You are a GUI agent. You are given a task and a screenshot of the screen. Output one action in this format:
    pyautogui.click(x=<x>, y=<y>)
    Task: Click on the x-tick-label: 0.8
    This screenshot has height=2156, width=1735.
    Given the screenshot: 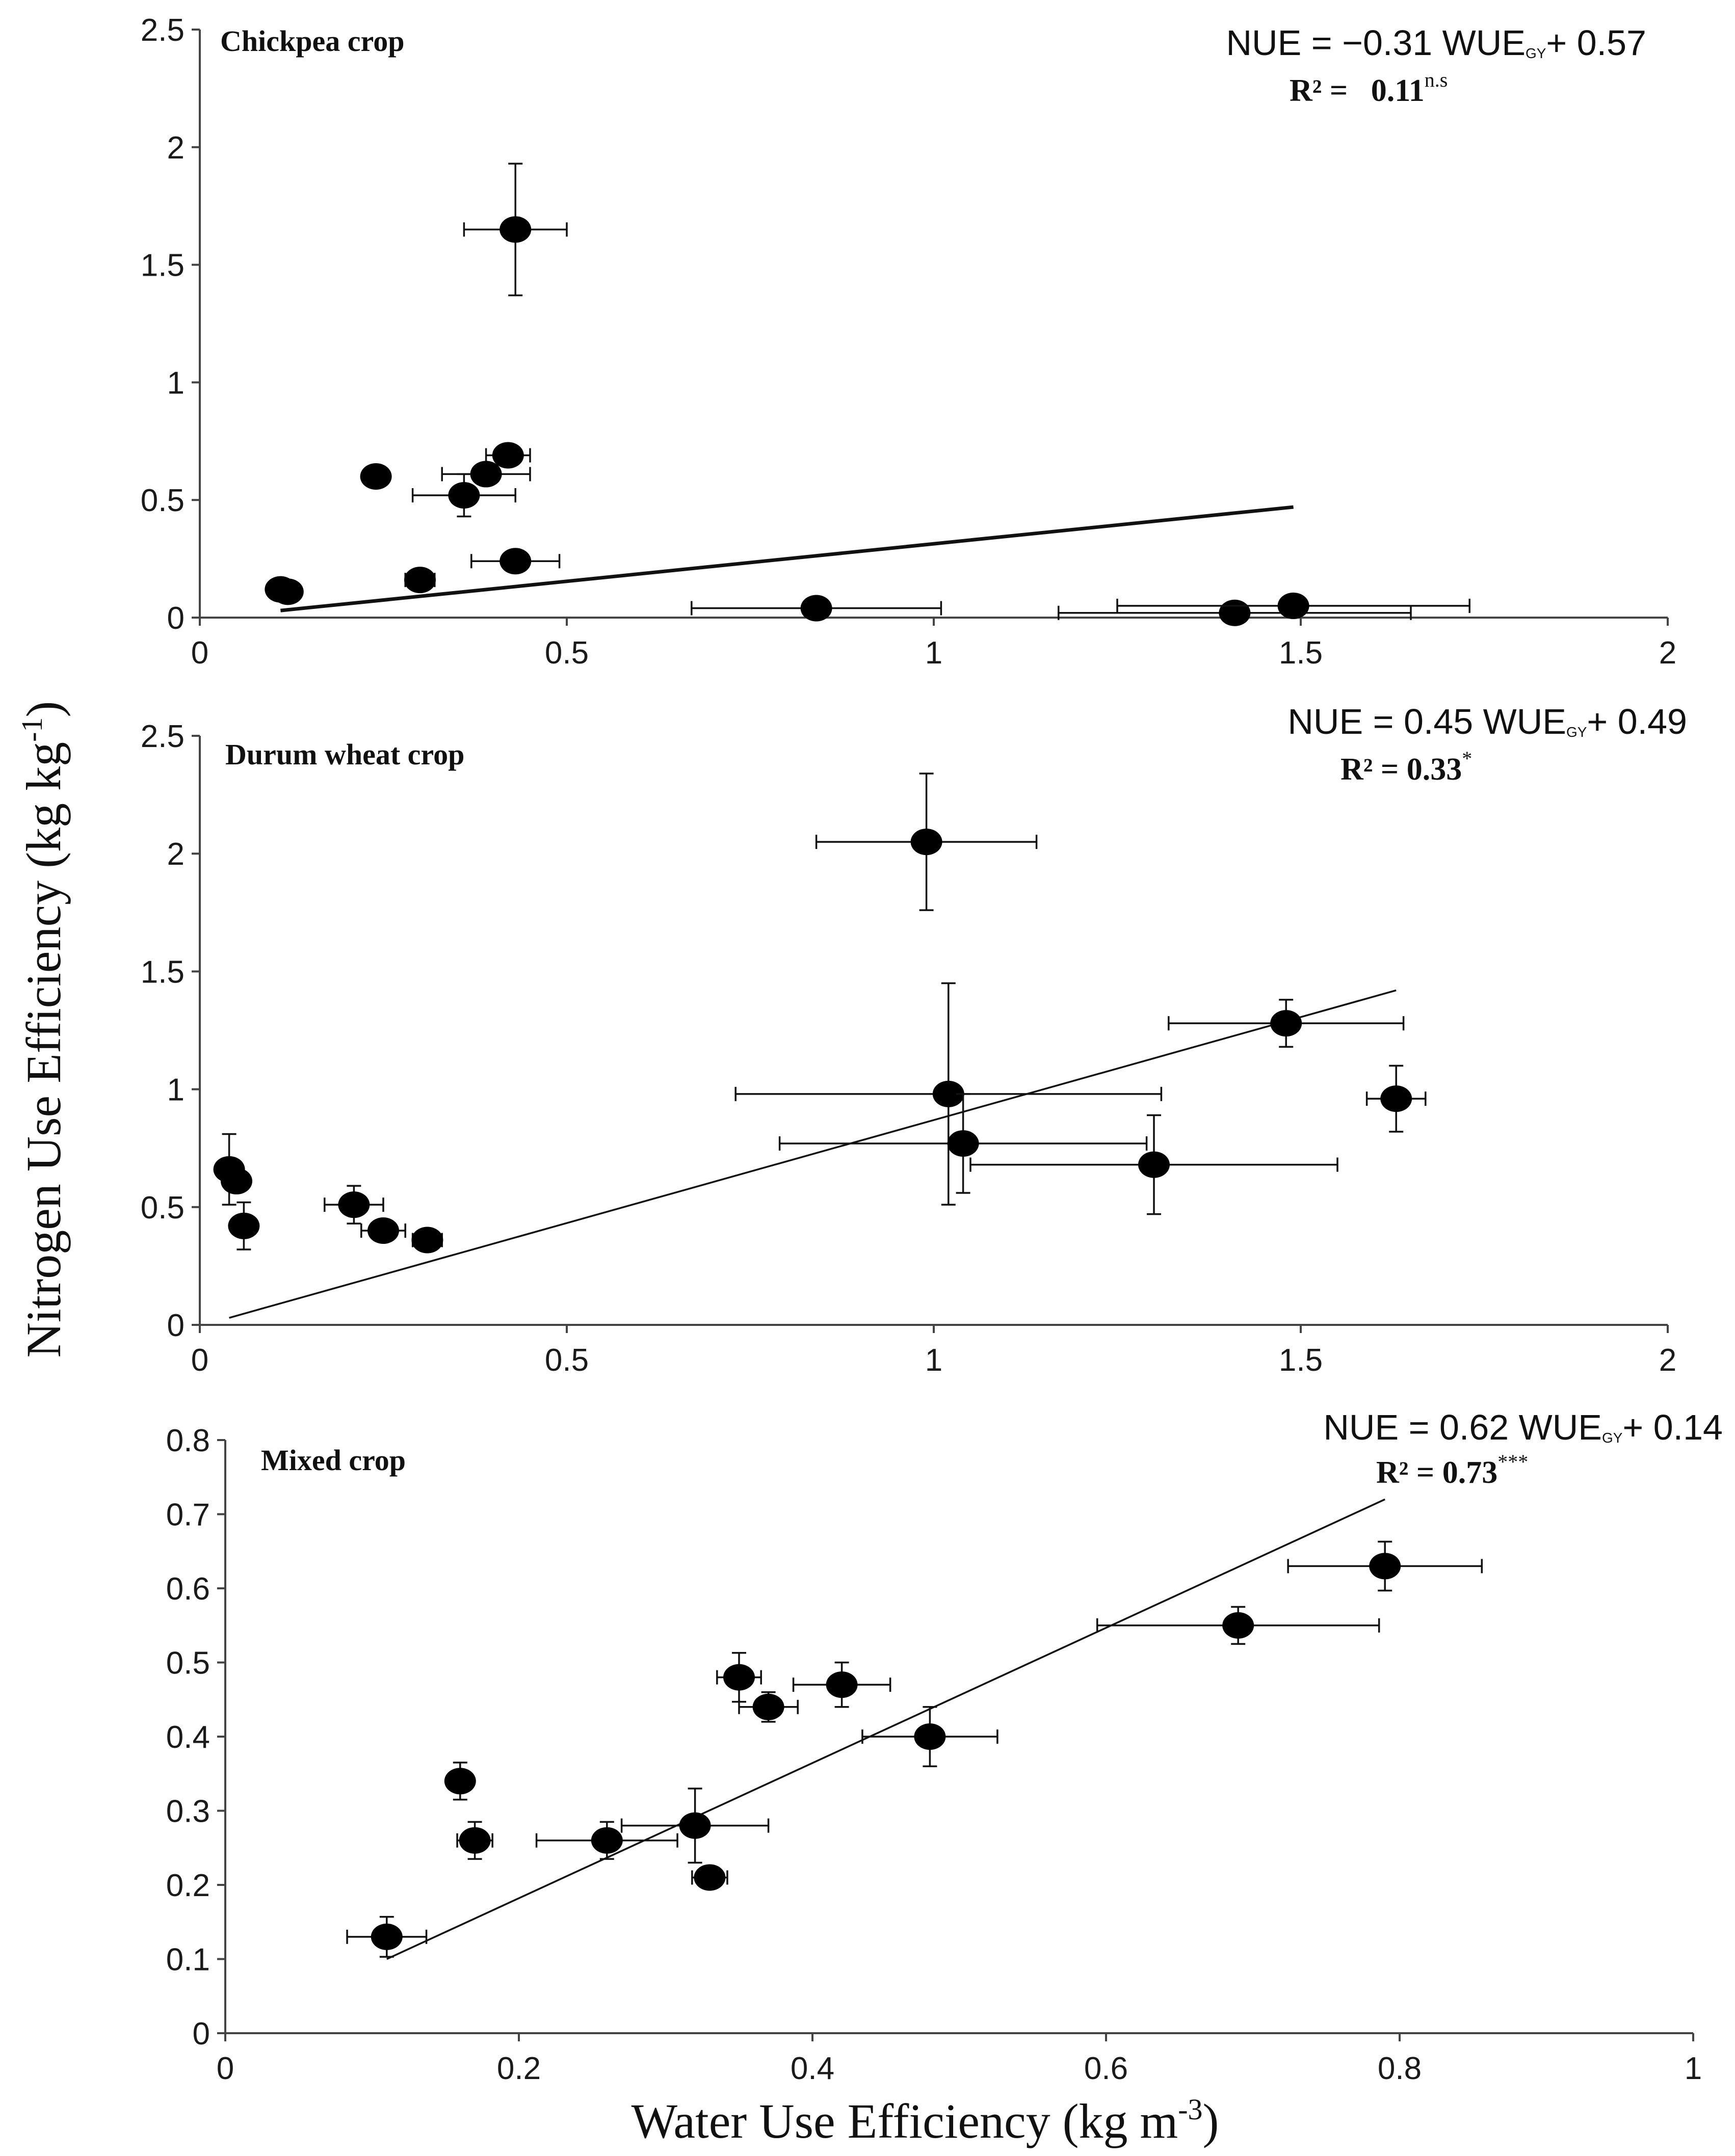 What is the action you would take?
    pyautogui.click(x=1400, y=2068)
    